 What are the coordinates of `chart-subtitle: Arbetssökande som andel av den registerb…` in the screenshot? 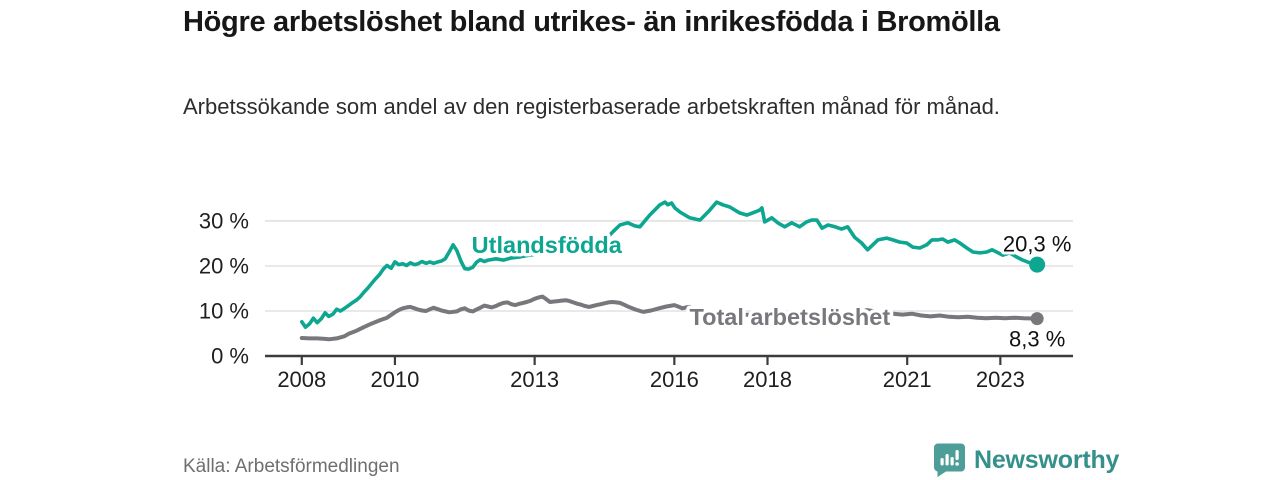 It's located at (591, 106).